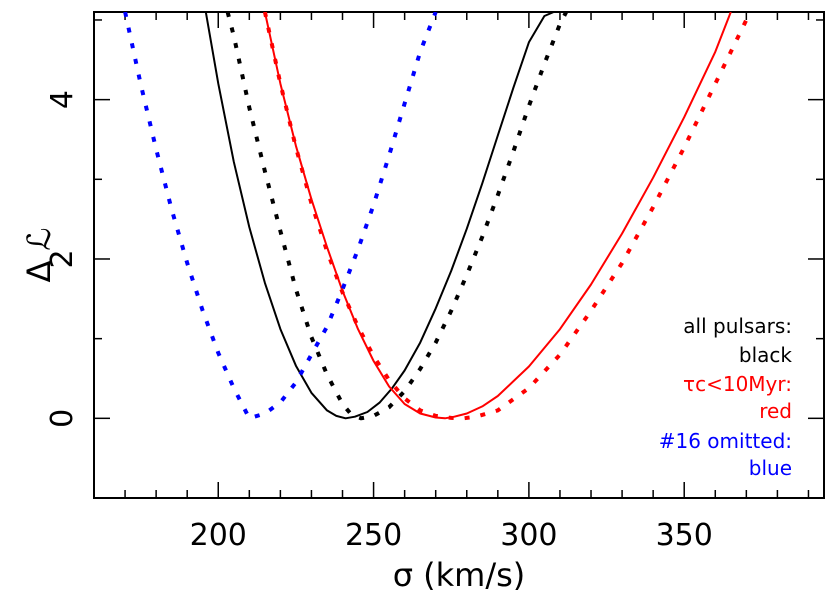 The height and width of the screenshot is (596, 830). I want to click on legend-omitted-color: blue, so click(770, 468).